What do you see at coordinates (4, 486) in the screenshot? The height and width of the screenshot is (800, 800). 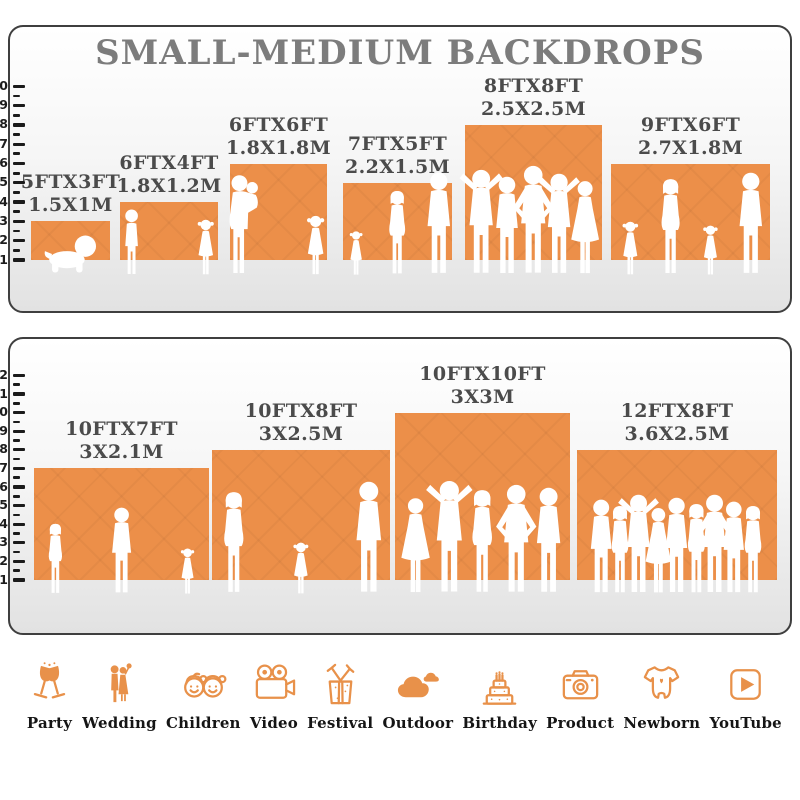 I see `ruler-number: 6` at bounding box center [4, 486].